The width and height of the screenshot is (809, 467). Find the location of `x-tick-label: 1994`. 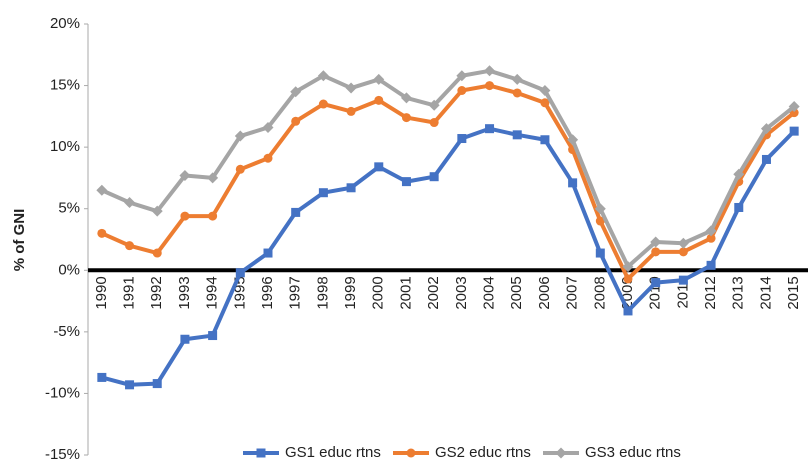

x-tick-label: 1994 is located at coordinates (212, 292).